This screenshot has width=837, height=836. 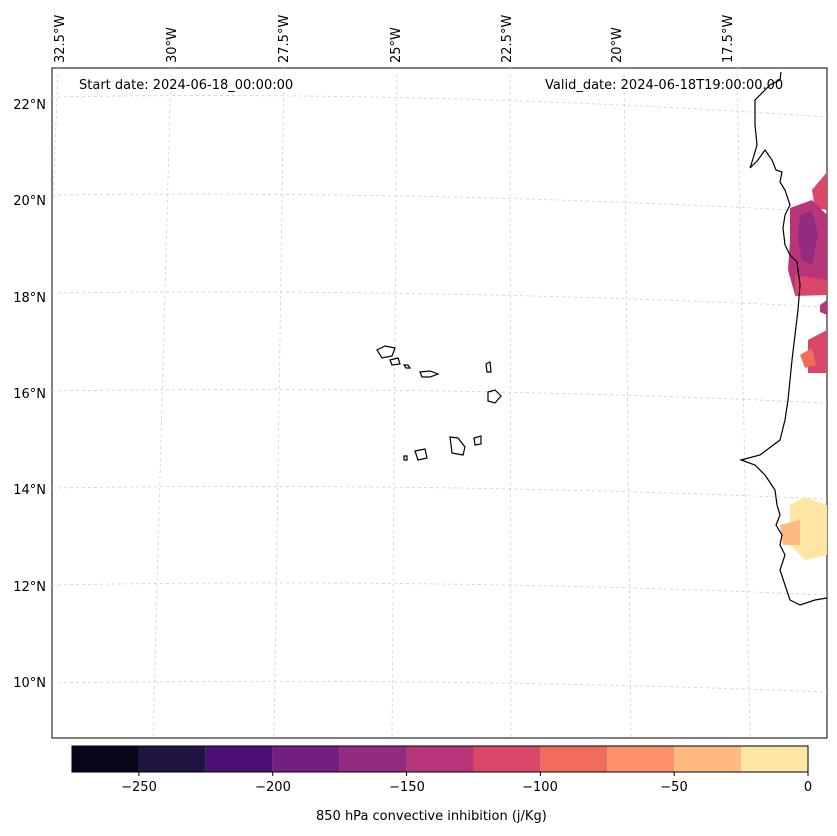 I want to click on lon-label: 32.5°W, so click(x=60, y=38).